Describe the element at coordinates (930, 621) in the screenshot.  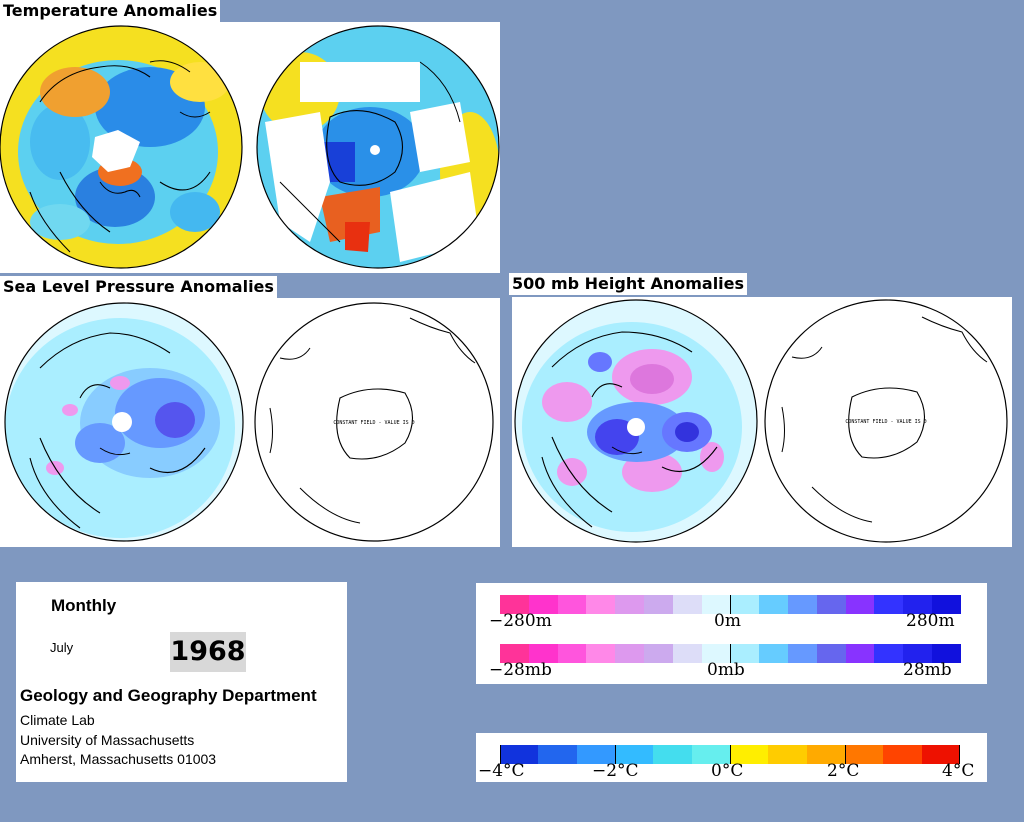
I see `height-max-label: 280m` at that location.